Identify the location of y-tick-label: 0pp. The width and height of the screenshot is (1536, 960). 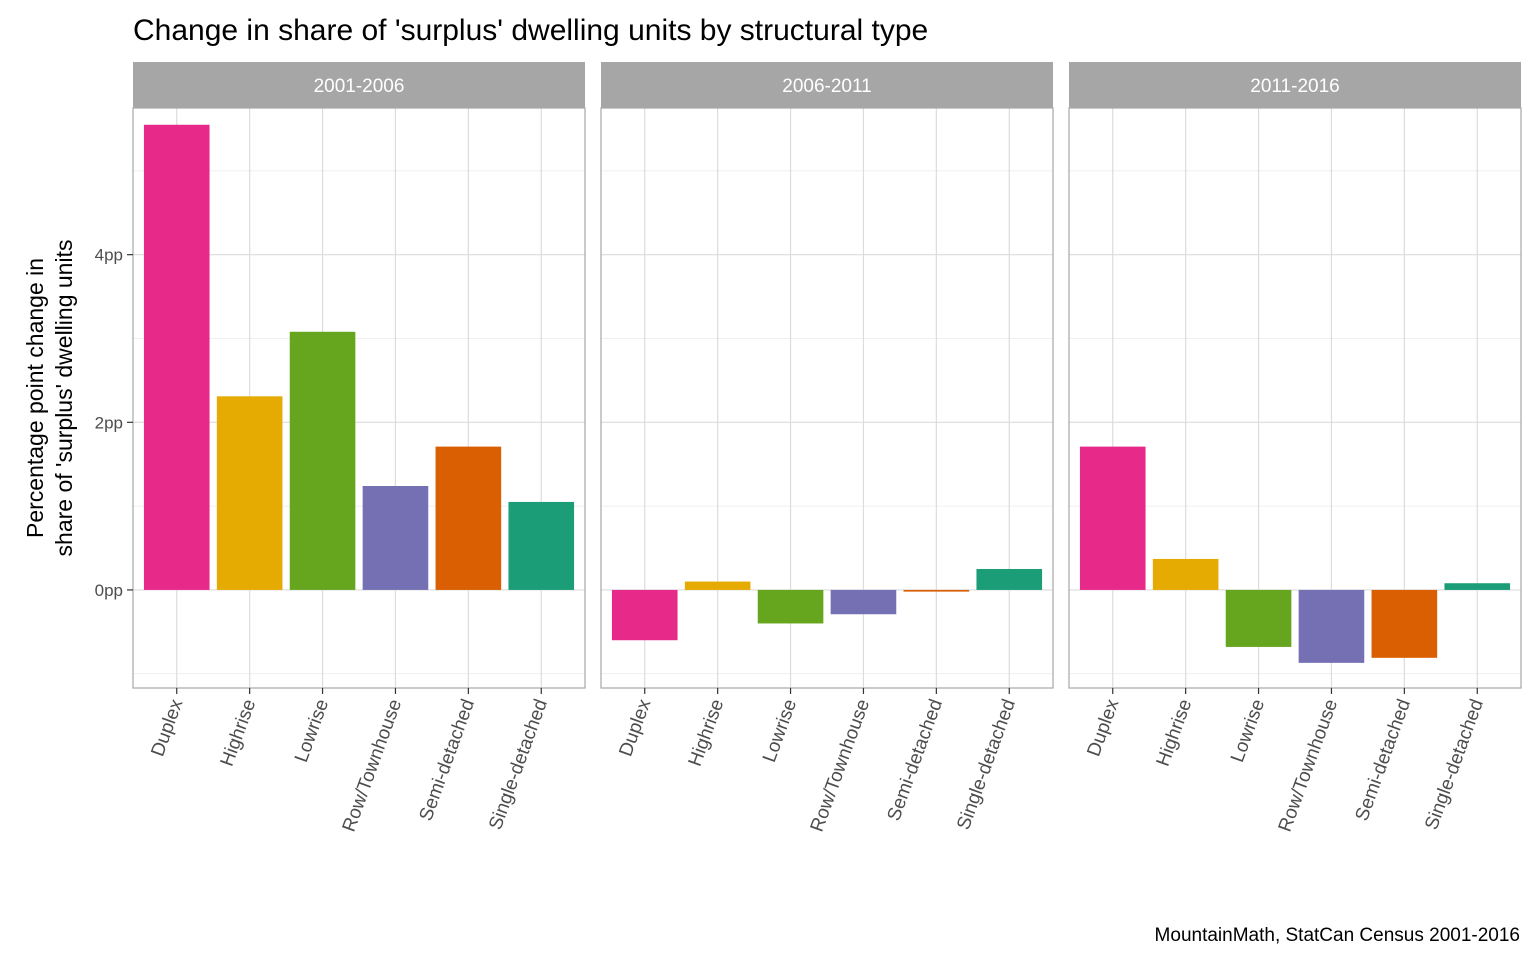
(109, 590).